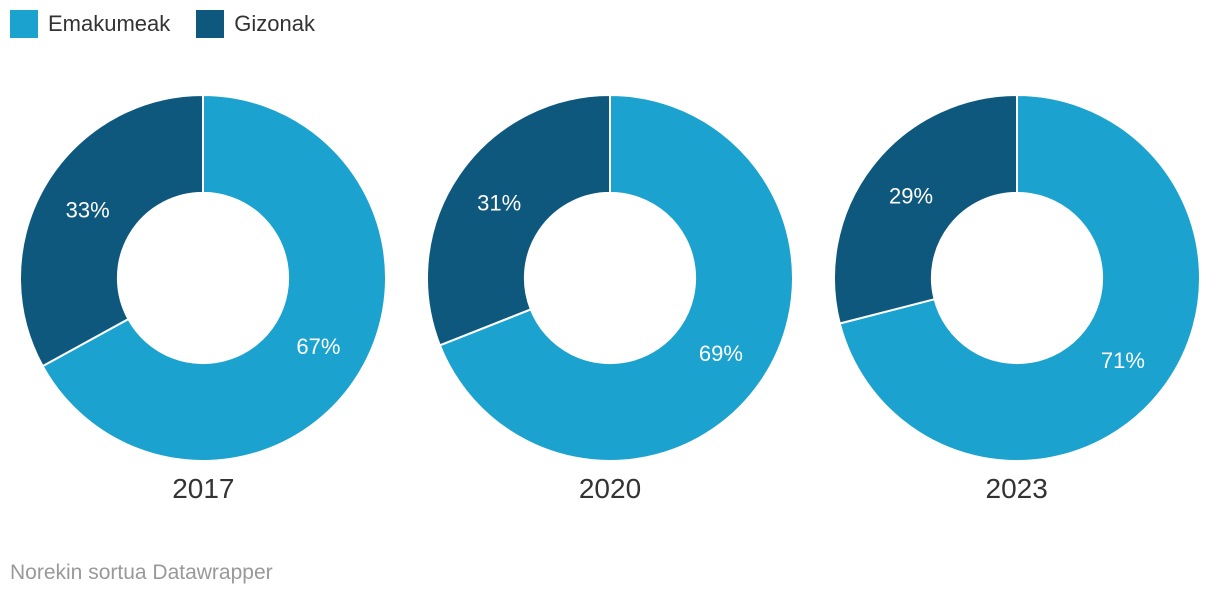  Describe the element at coordinates (203, 488) in the screenshot. I see `chart-title-2017: 2017` at that location.